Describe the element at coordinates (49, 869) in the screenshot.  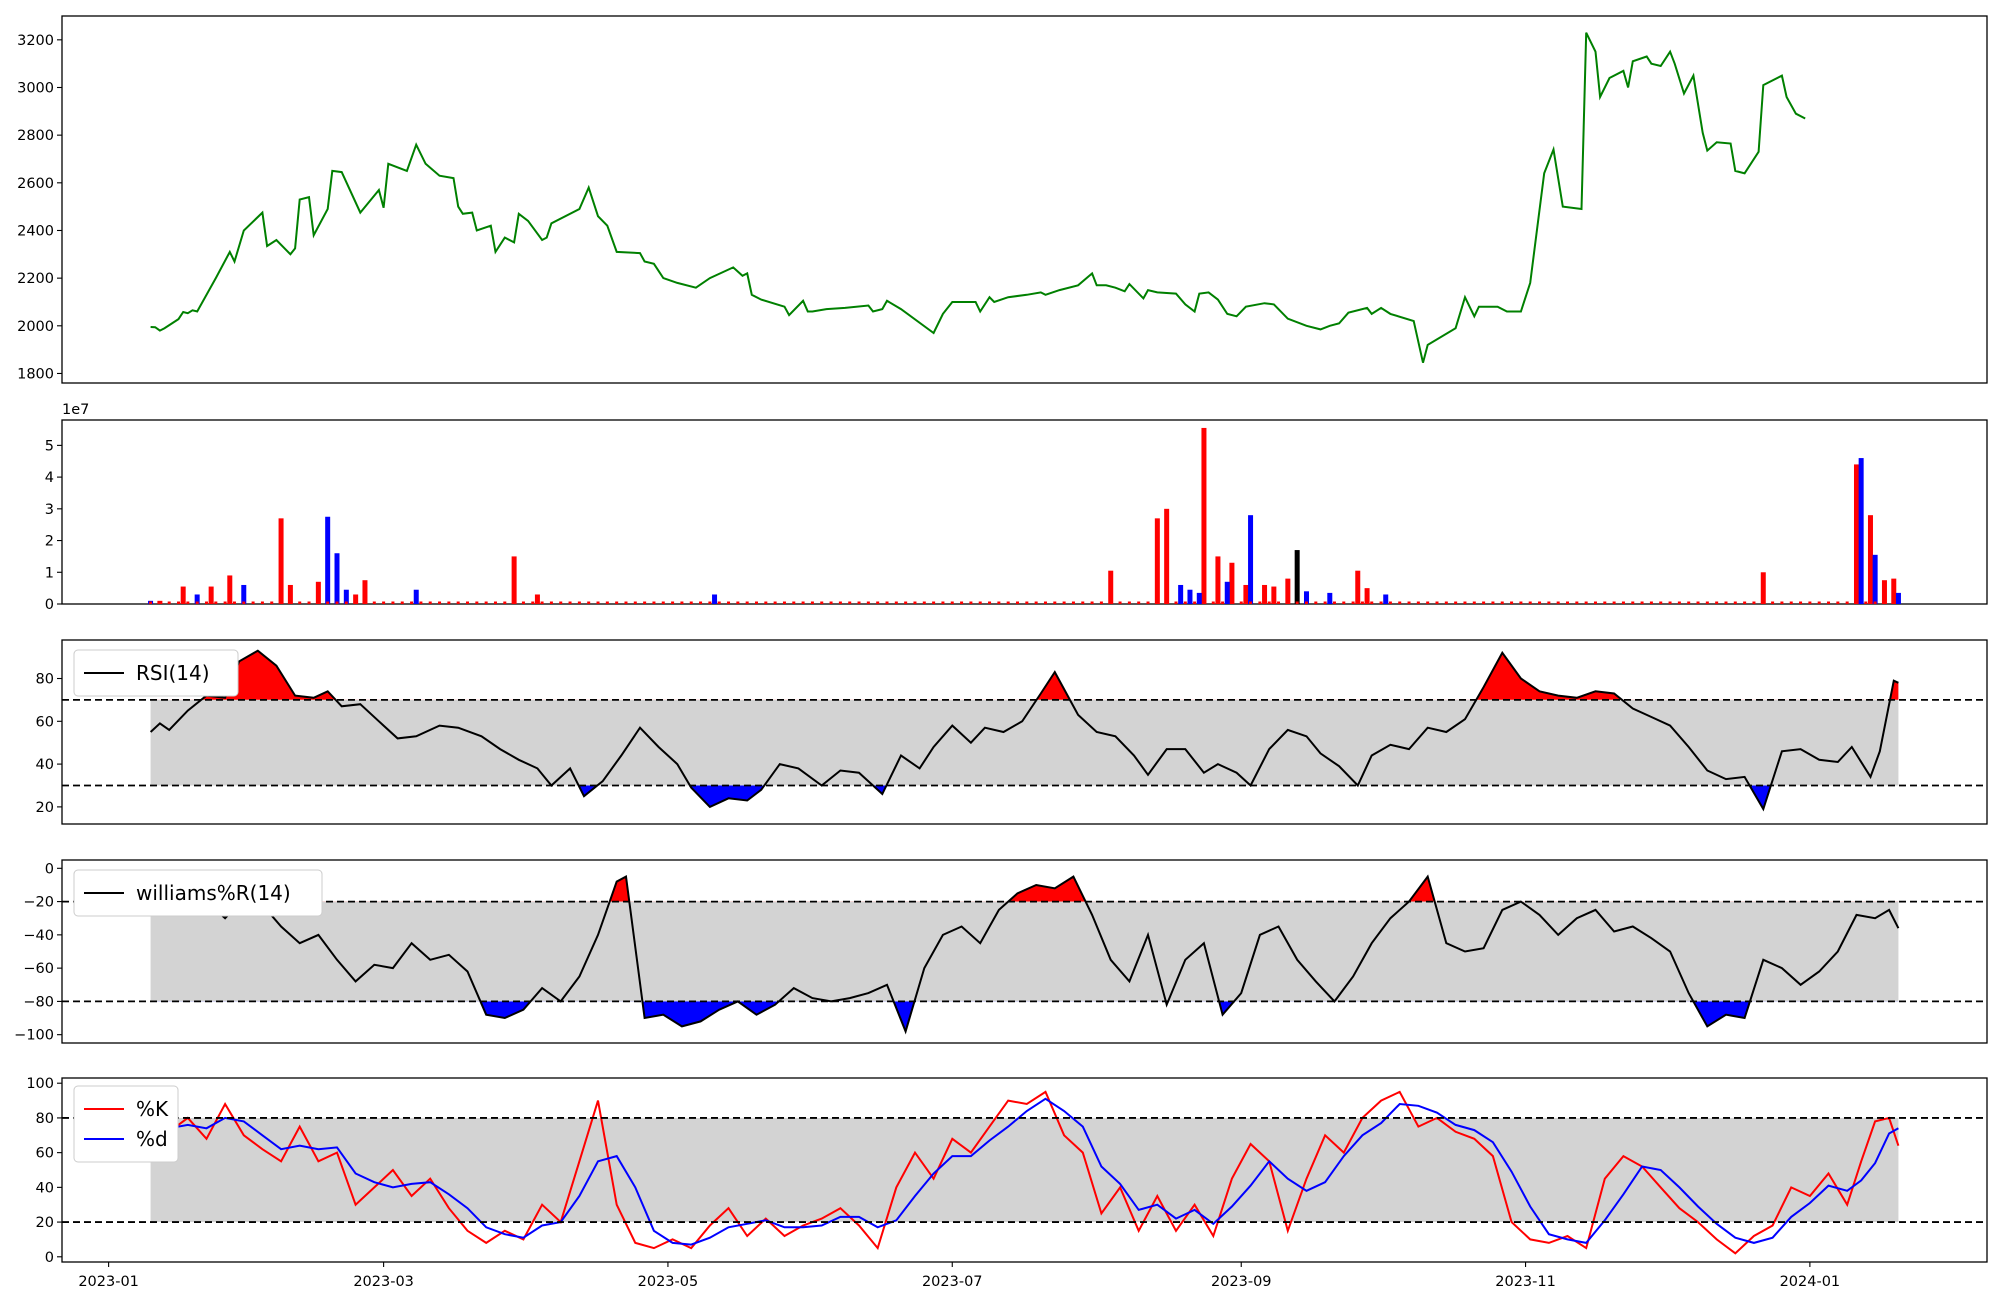
I see `y-tick-label: 0` at that location.